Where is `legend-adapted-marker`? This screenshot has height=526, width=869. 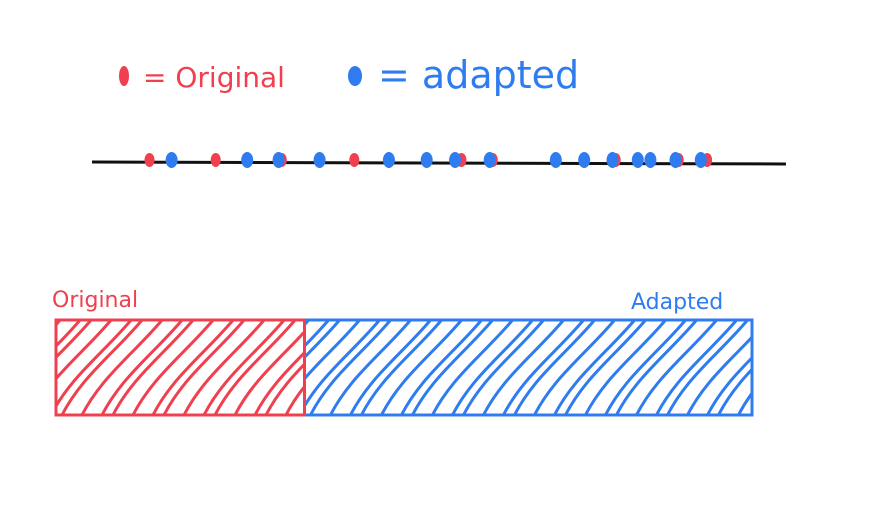
legend-adapted-marker is located at coordinates (355, 76).